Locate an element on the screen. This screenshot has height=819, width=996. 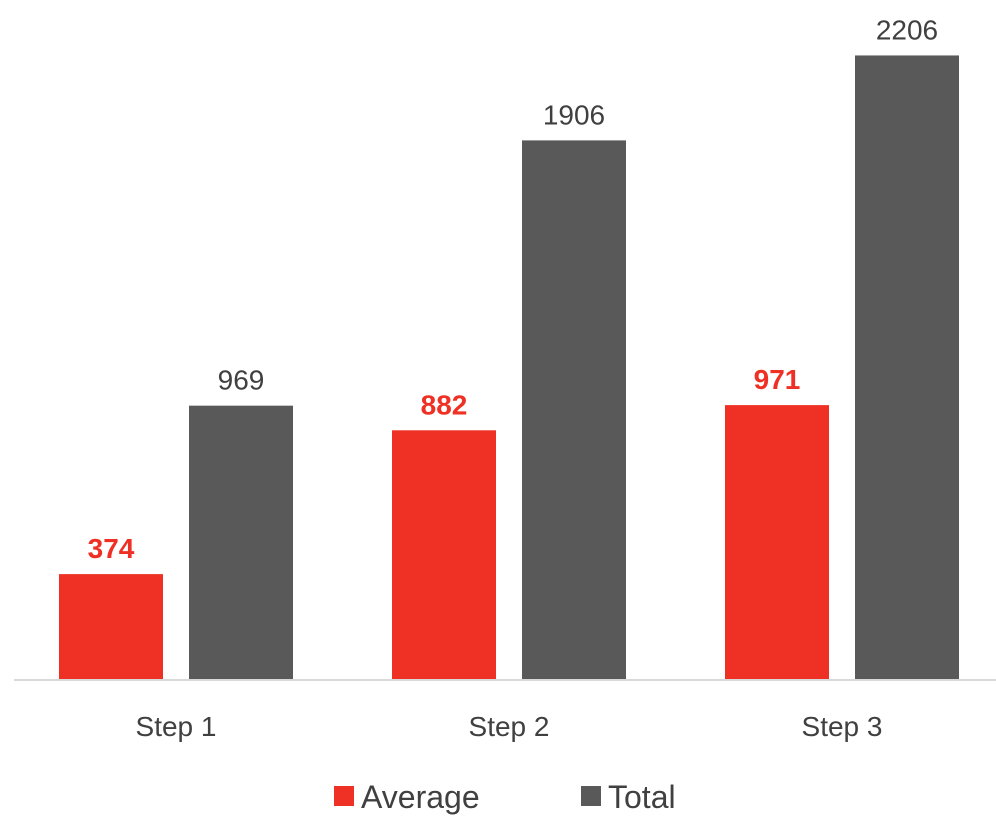
x-tick-label-1: Step 1 is located at coordinates (176, 726).